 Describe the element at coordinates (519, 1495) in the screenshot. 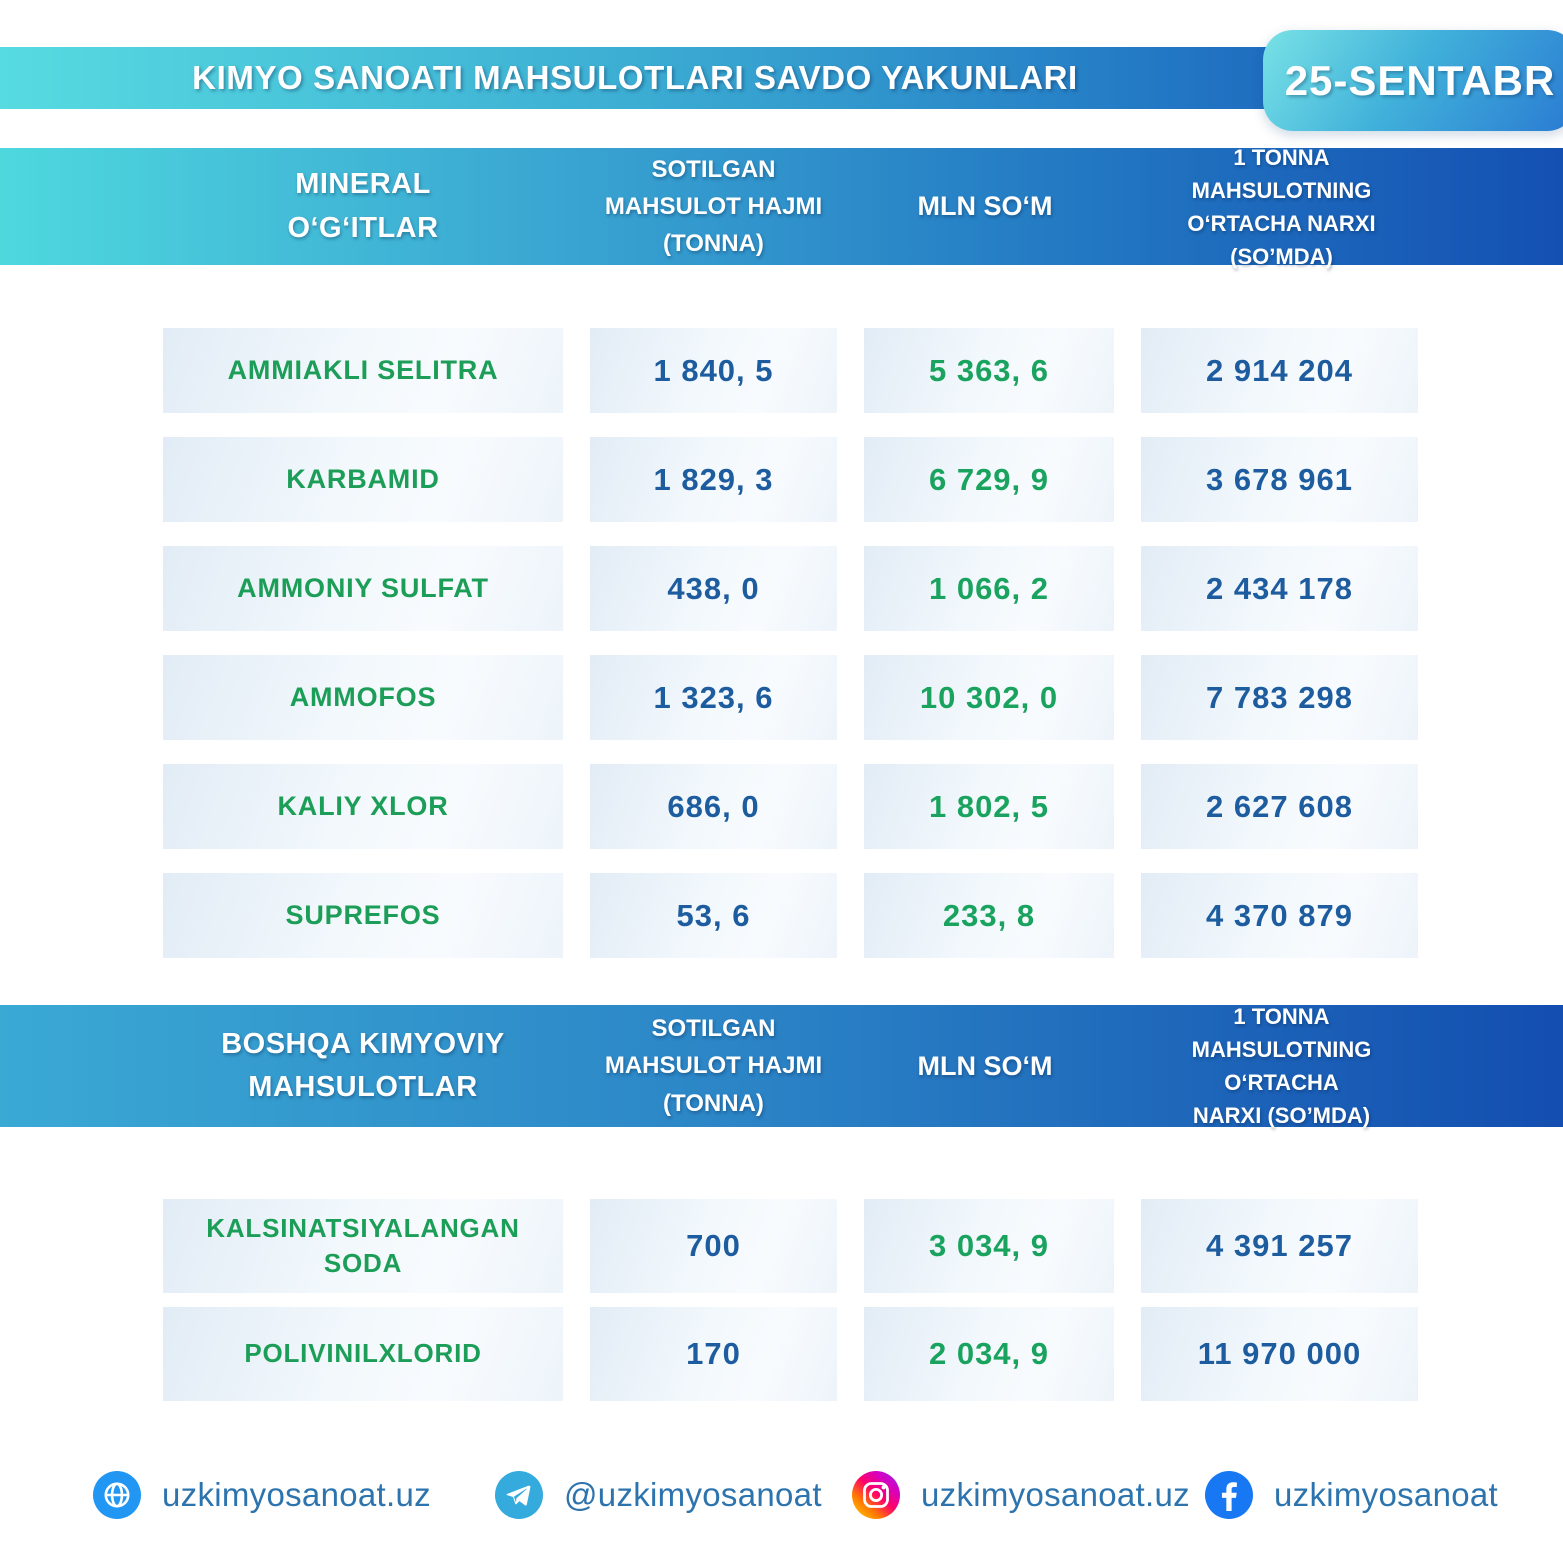

I see `telegram-icon` at that location.